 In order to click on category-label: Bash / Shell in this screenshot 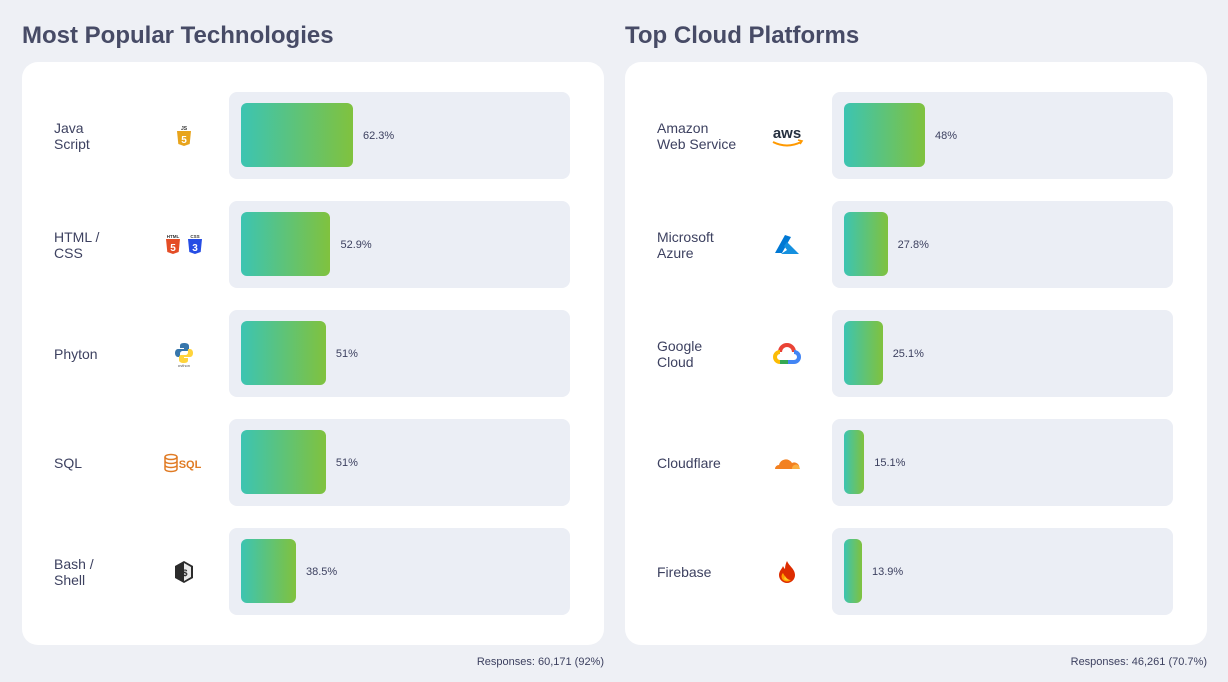, I will do `click(74, 572)`.